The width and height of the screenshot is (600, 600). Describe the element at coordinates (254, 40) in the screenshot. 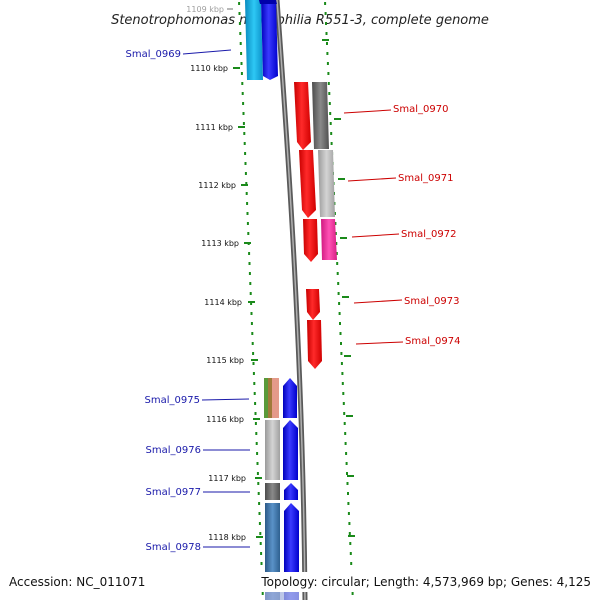

I see `gene-arrow-smal-0969-outer` at that location.